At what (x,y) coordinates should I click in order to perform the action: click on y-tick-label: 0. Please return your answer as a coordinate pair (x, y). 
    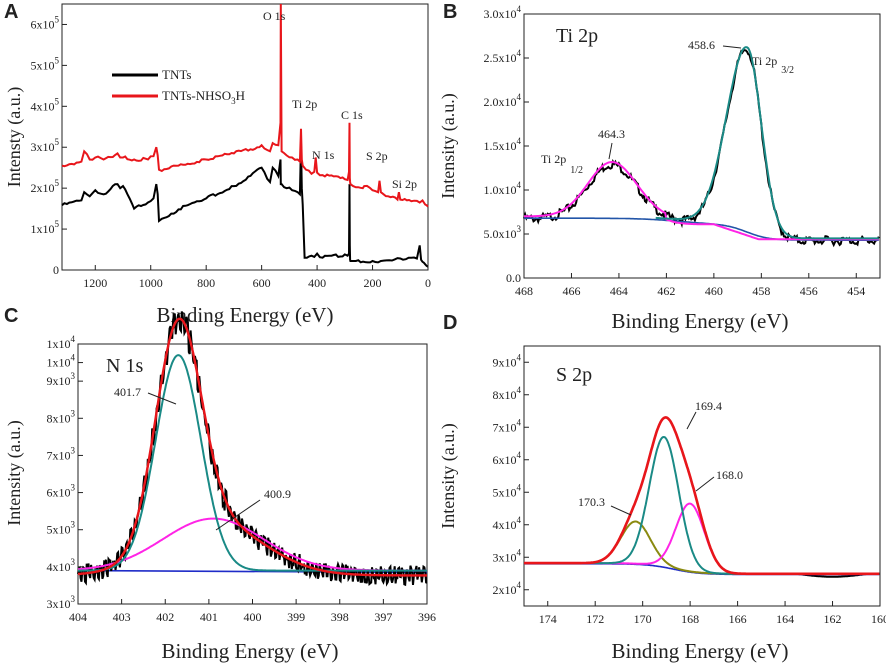
    Looking at the image, I should click on (56, 270).